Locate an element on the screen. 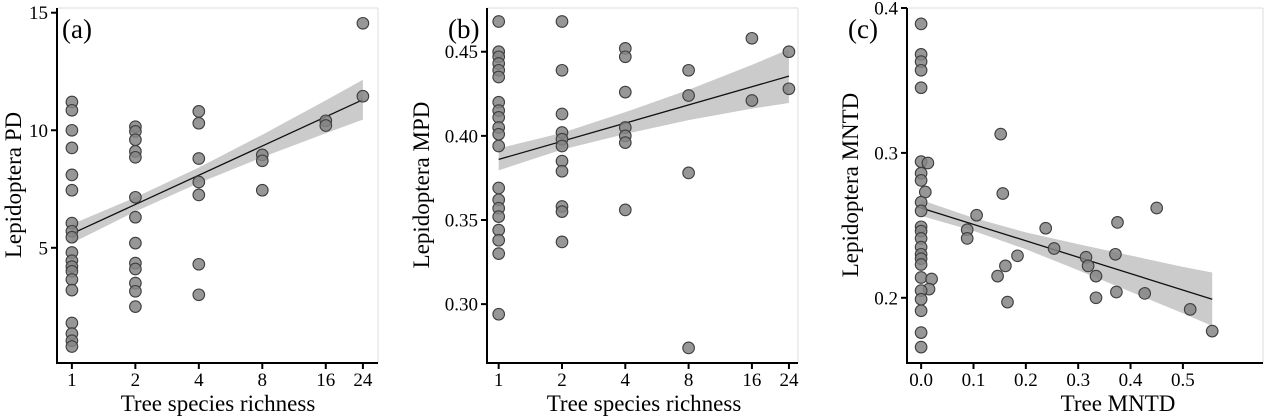 Image resolution: width=1269 pixels, height=418 pixels. x-tick-label: 0.0 is located at coordinates (921, 380).